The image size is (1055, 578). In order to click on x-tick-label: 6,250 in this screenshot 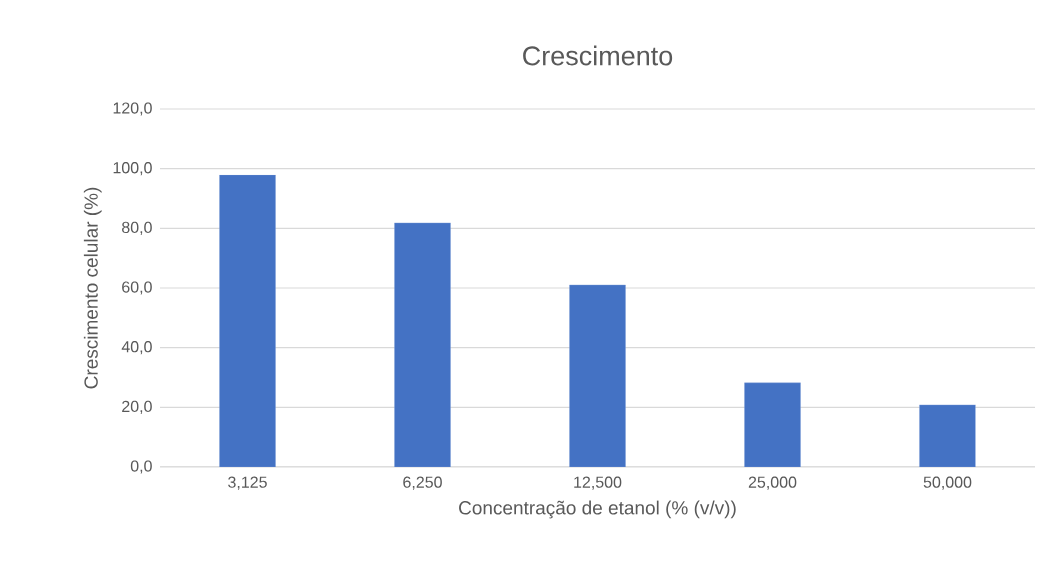, I will do `click(422, 483)`.